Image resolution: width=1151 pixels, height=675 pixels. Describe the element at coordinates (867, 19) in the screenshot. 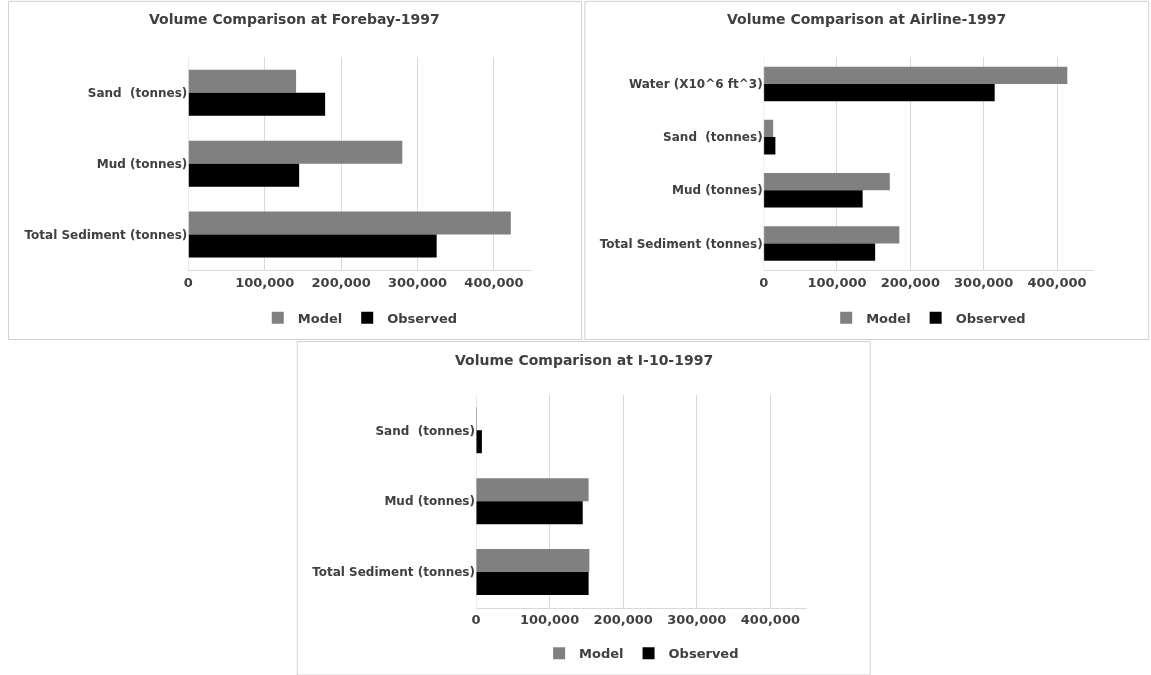

I see `chart-title: Volume Comparison at Airline-1997` at that location.